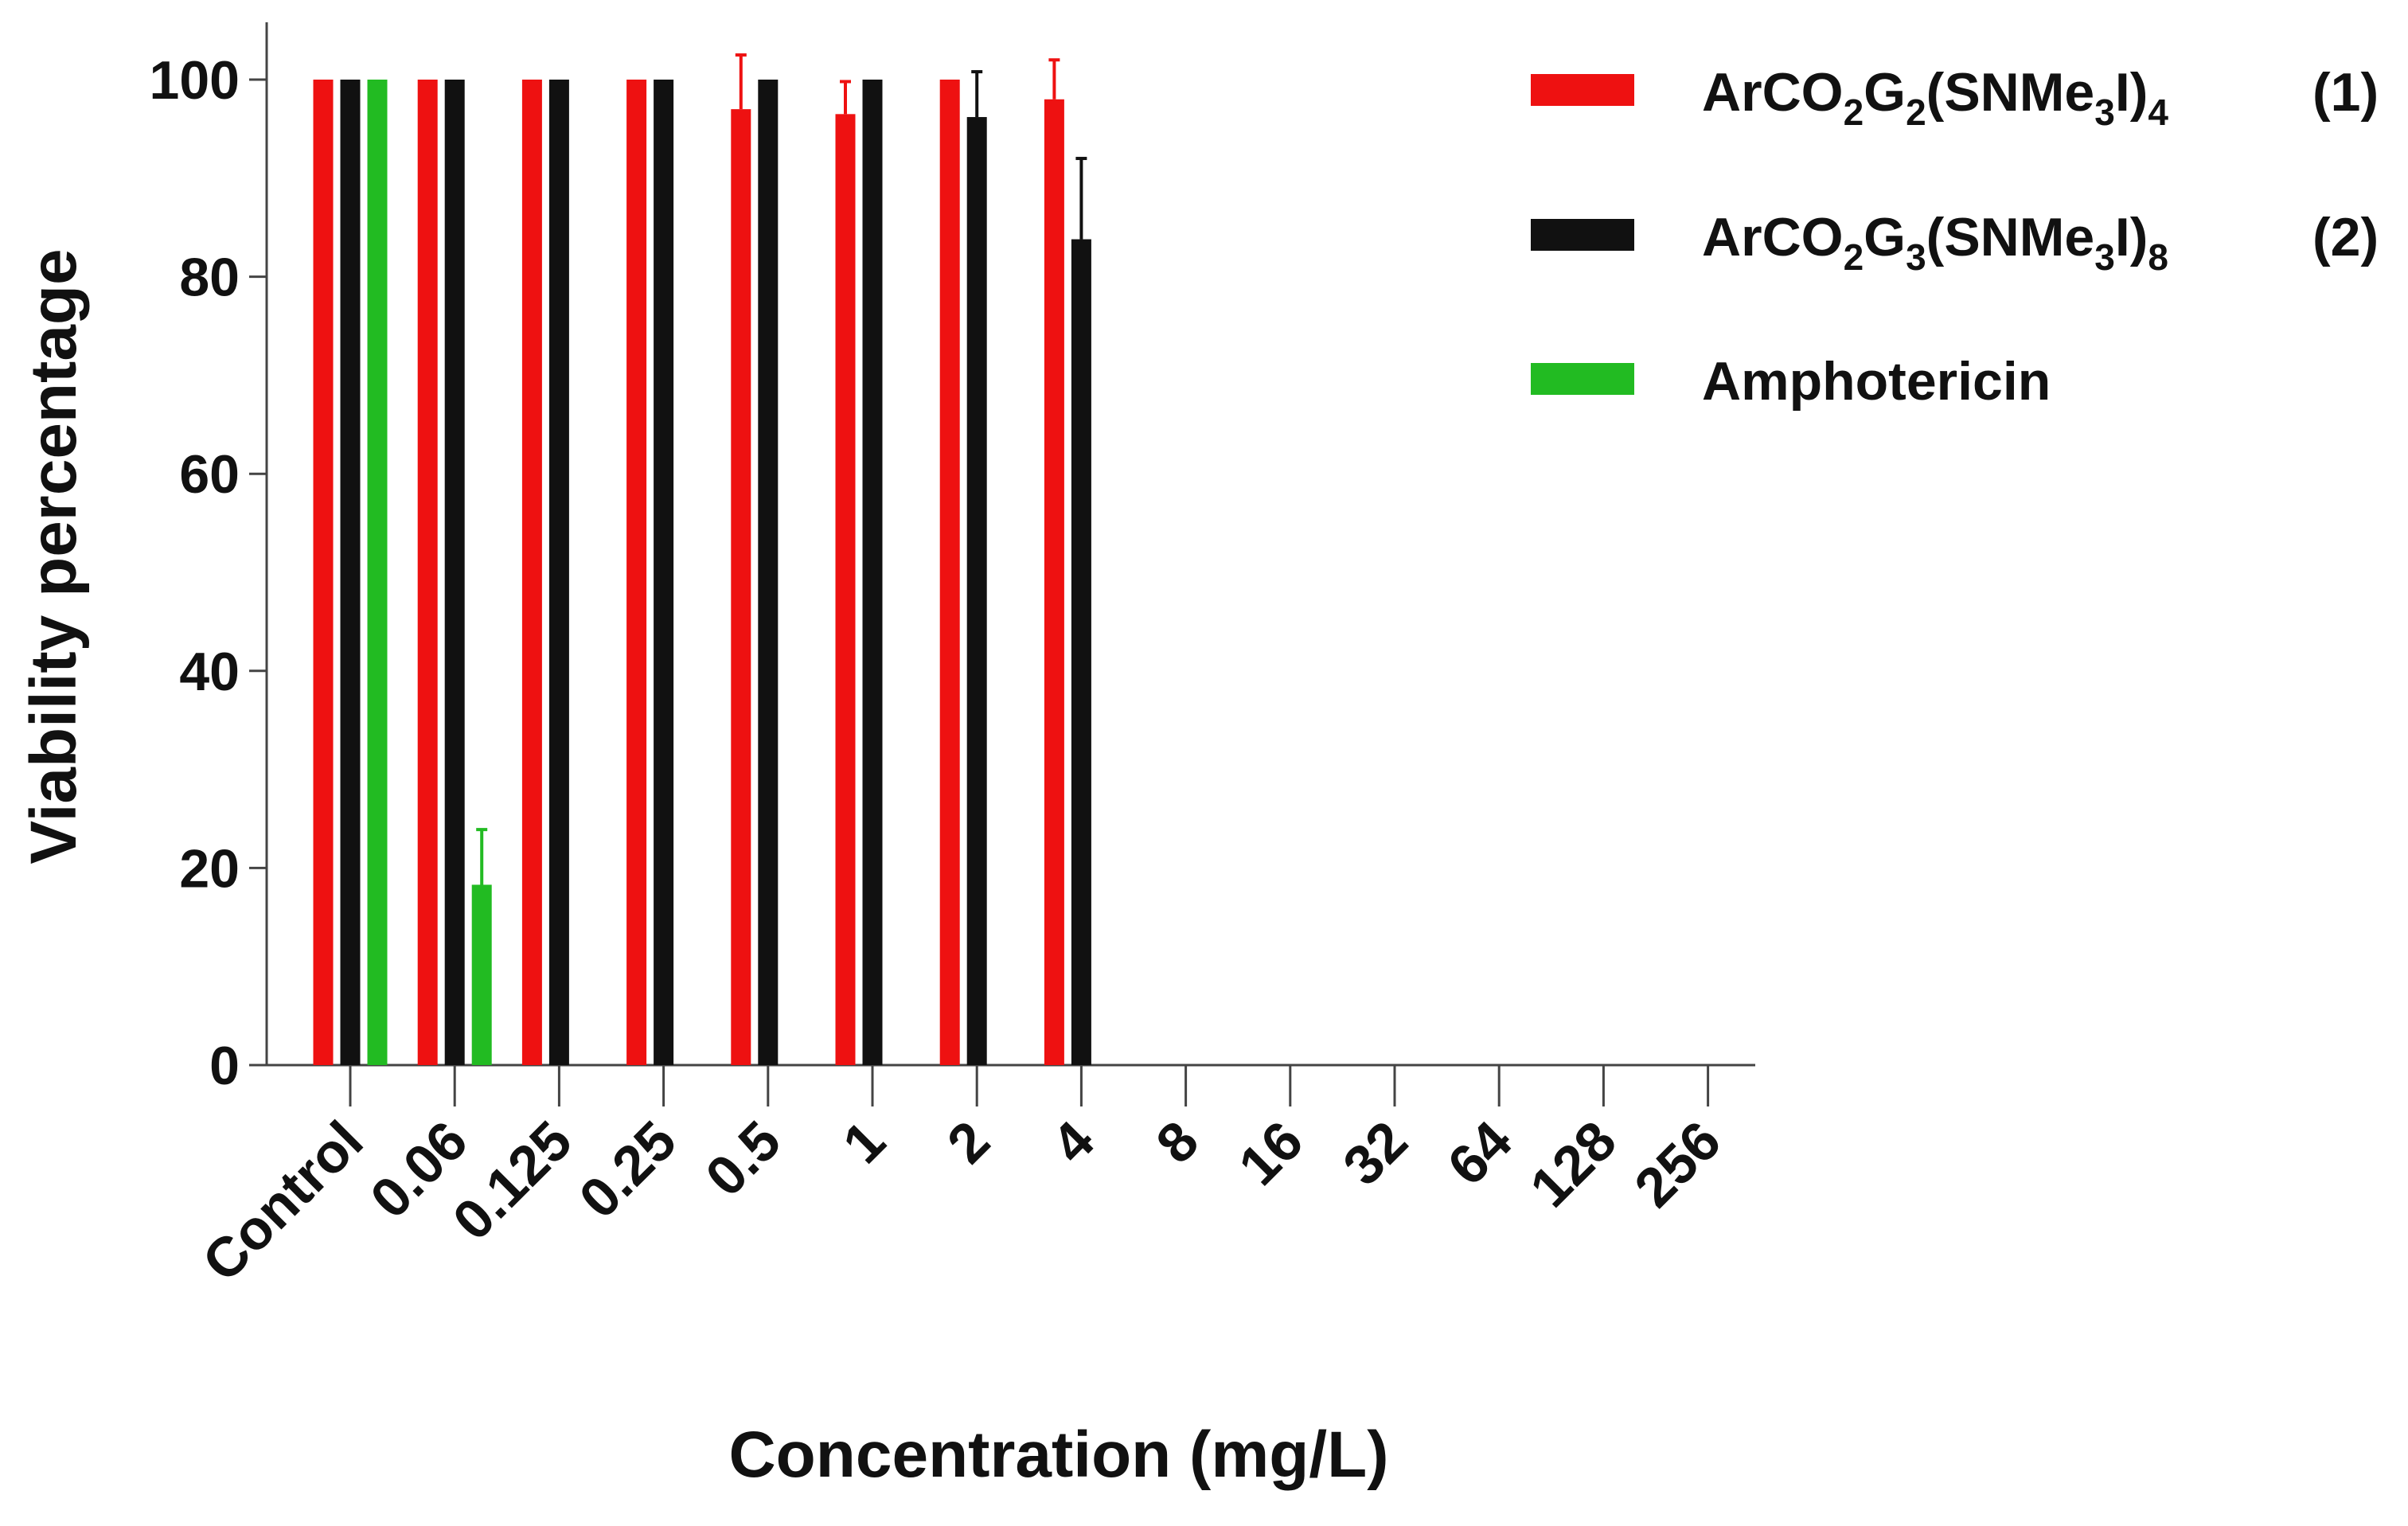 Image resolution: width=2408 pixels, height=1526 pixels. What do you see at coordinates (1573, 1164) in the screenshot?
I see `x-tick-label: 128` at bounding box center [1573, 1164].